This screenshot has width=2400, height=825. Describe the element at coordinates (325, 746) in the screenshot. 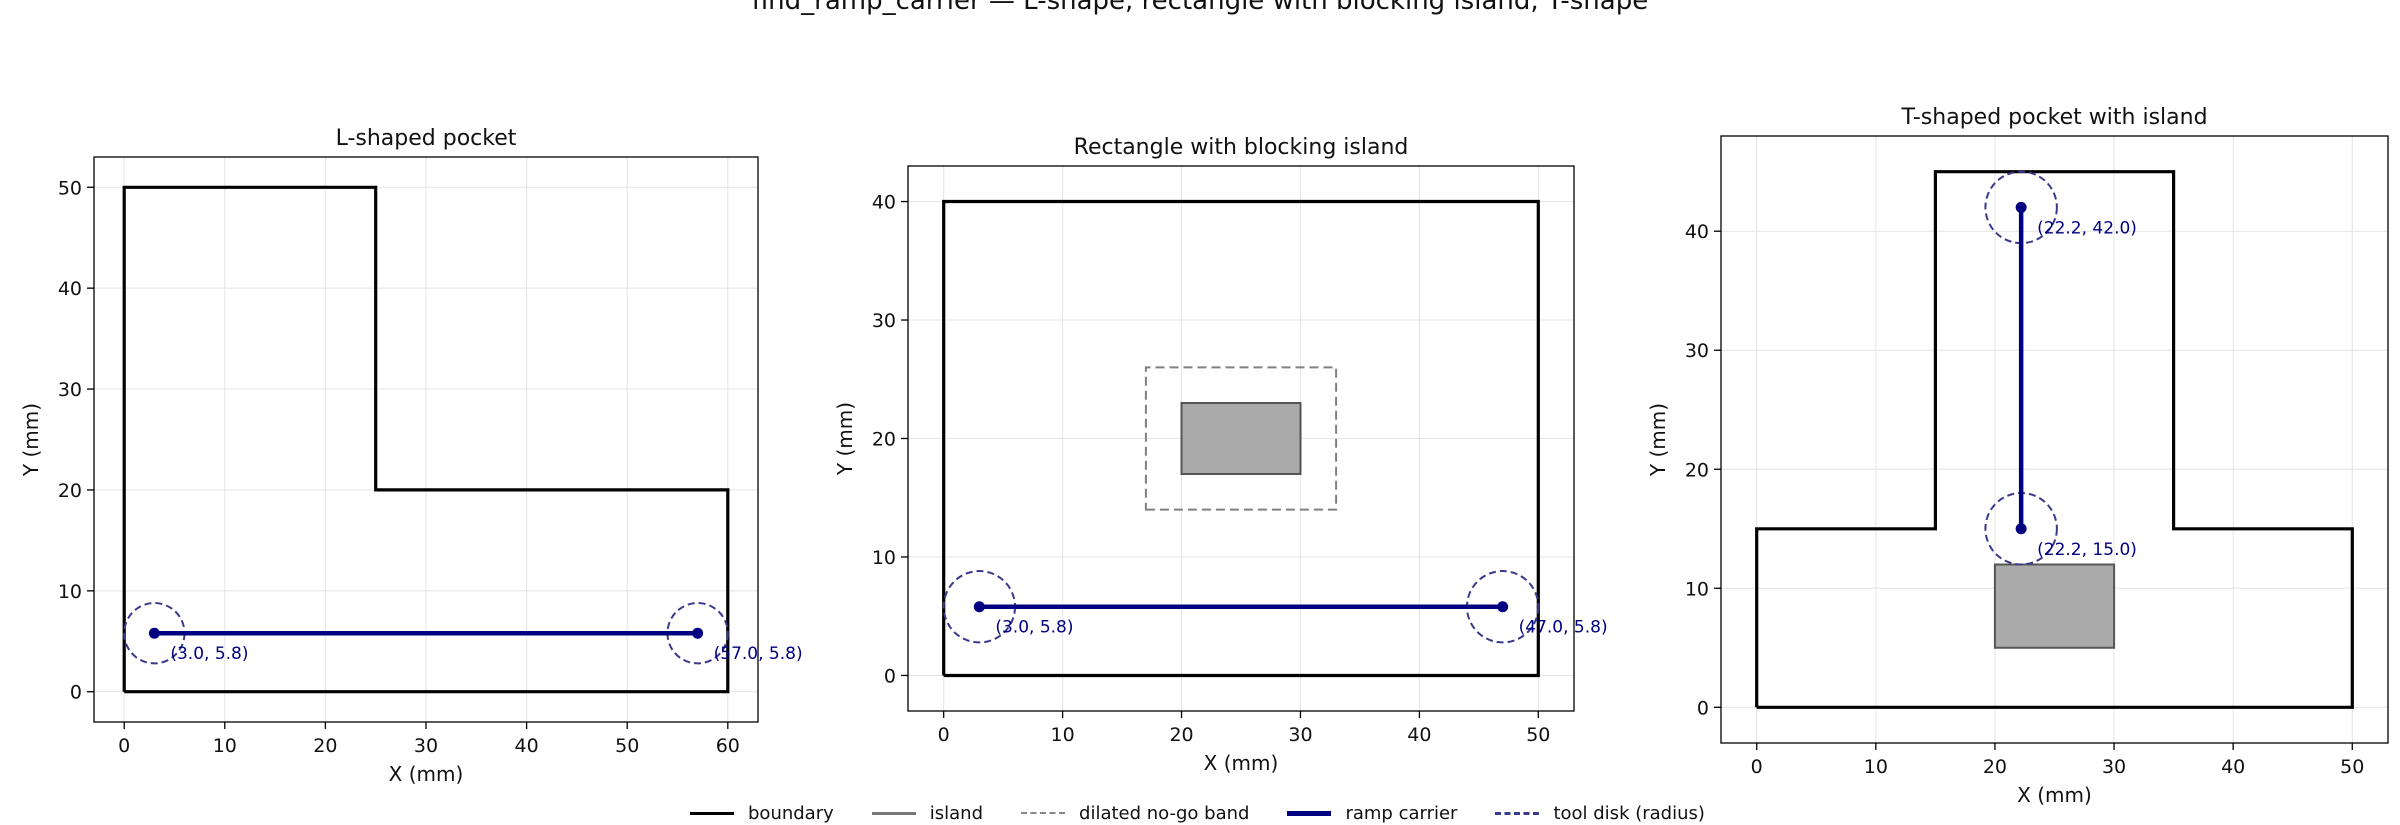

I see `l-shape-x-tick-label: 20` at that location.